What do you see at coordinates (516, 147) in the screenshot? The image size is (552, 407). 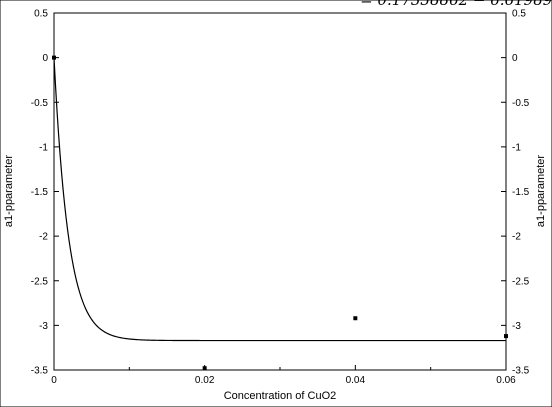 I see `y-tick-label-right: -1` at bounding box center [516, 147].